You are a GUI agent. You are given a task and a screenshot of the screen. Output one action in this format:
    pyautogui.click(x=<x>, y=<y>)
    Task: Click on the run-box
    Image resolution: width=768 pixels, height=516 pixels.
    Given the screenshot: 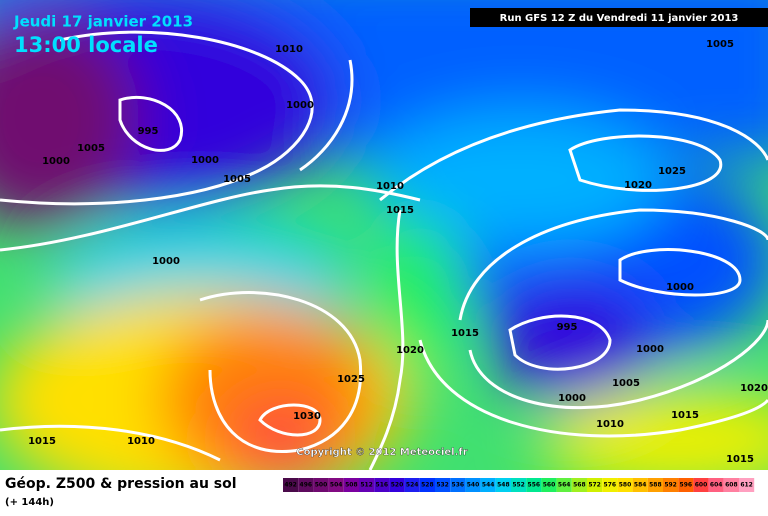 What is the action you would take?
    pyautogui.click(x=619, y=17)
    